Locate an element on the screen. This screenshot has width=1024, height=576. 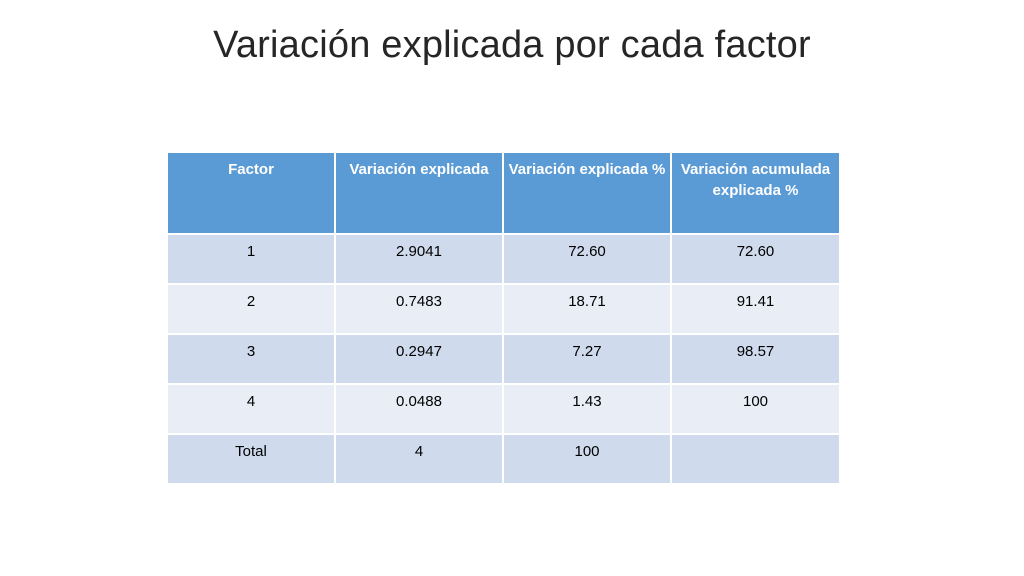
cell-variacion: 0.7483 is located at coordinates (419, 309).